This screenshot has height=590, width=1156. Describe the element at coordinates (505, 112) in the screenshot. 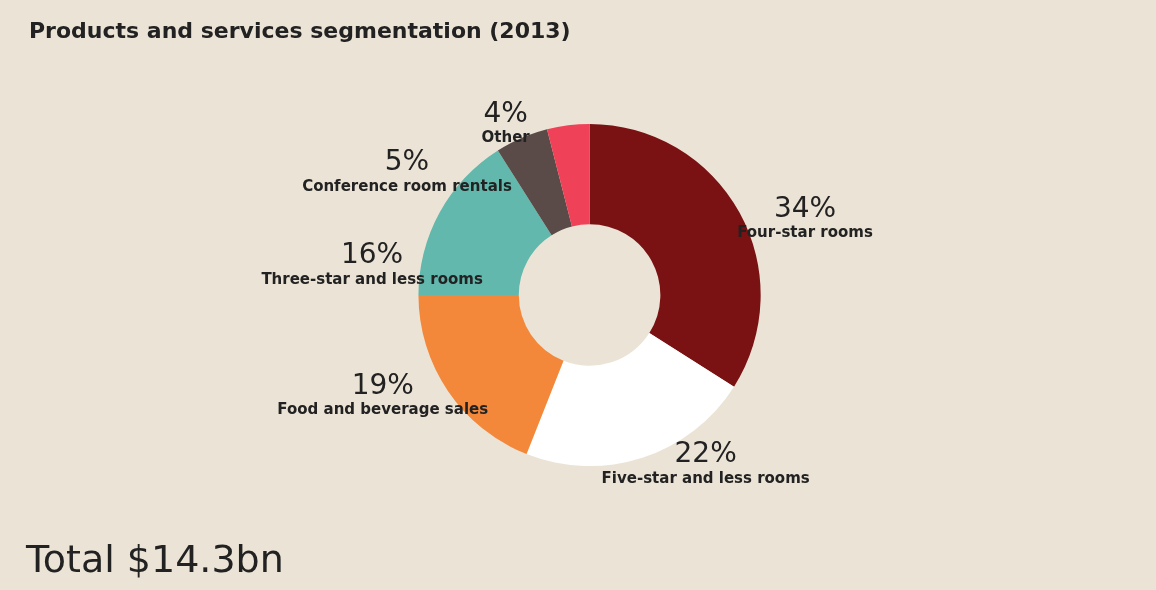

I see `data-label: 4%` at that location.